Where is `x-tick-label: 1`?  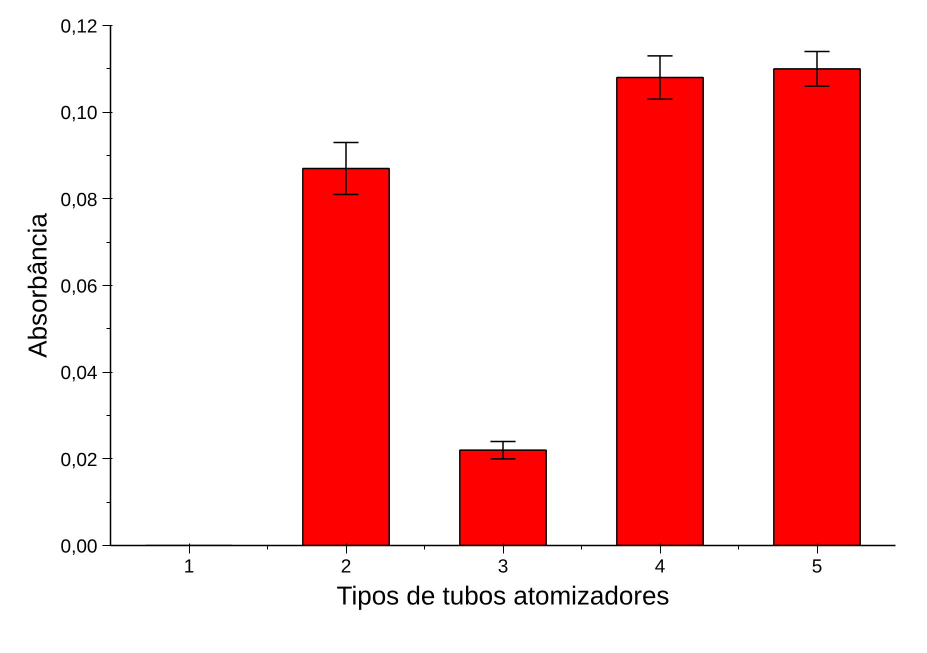
x-tick-label: 1 is located at coordinates (189, 567).